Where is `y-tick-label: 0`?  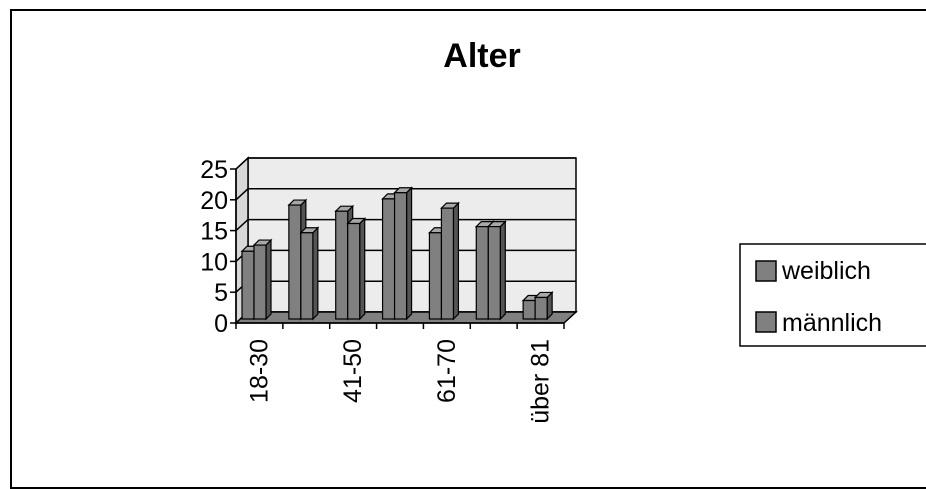
y-tick-label: 0 is located at coordinates (221, 324).